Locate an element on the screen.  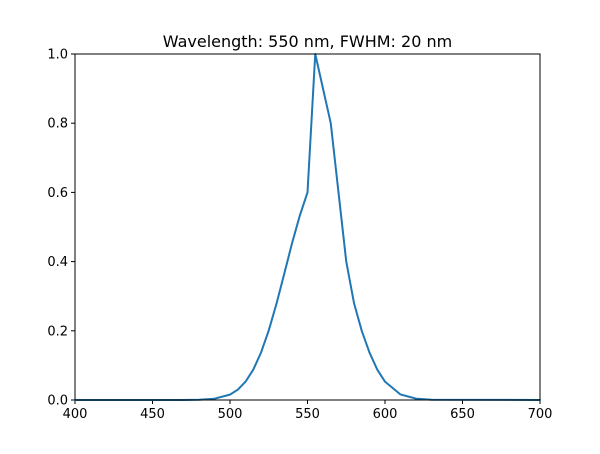
x-tick-label: 650 is located at coordinates (462, 414).